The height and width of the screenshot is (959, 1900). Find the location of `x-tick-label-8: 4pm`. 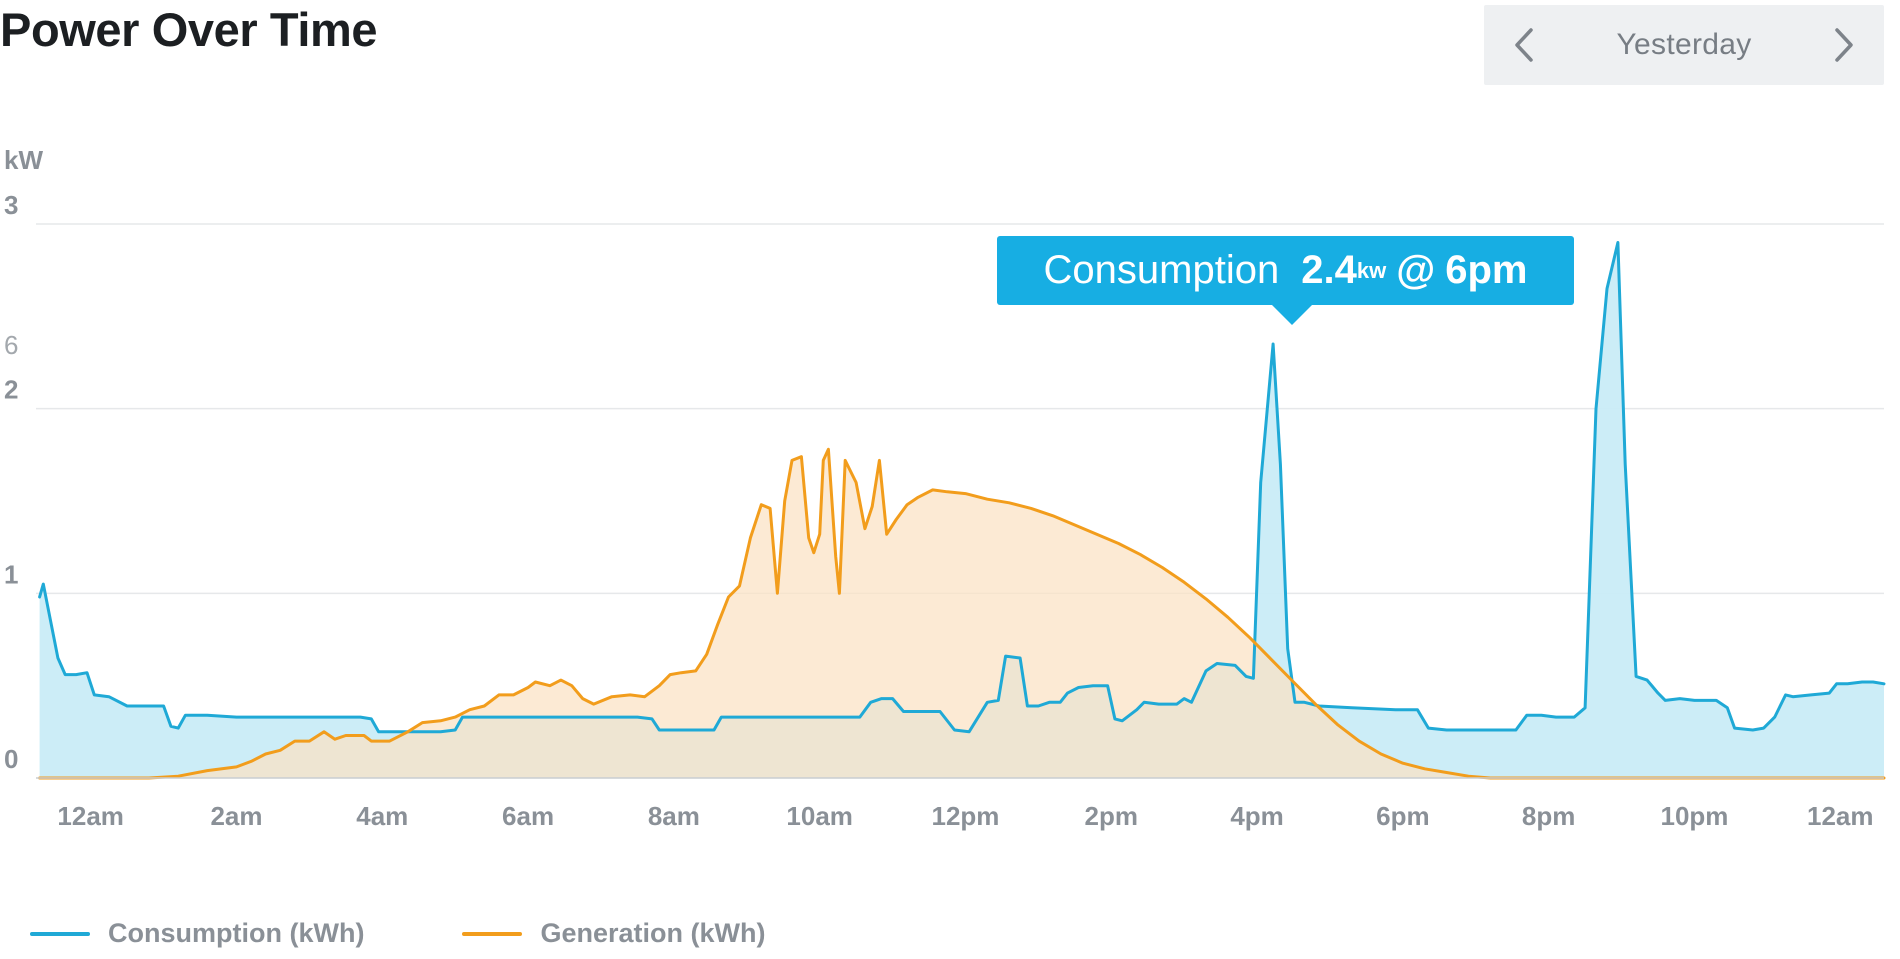

x-tick-label-8: 4pm is located at coordinates (1256, 816).